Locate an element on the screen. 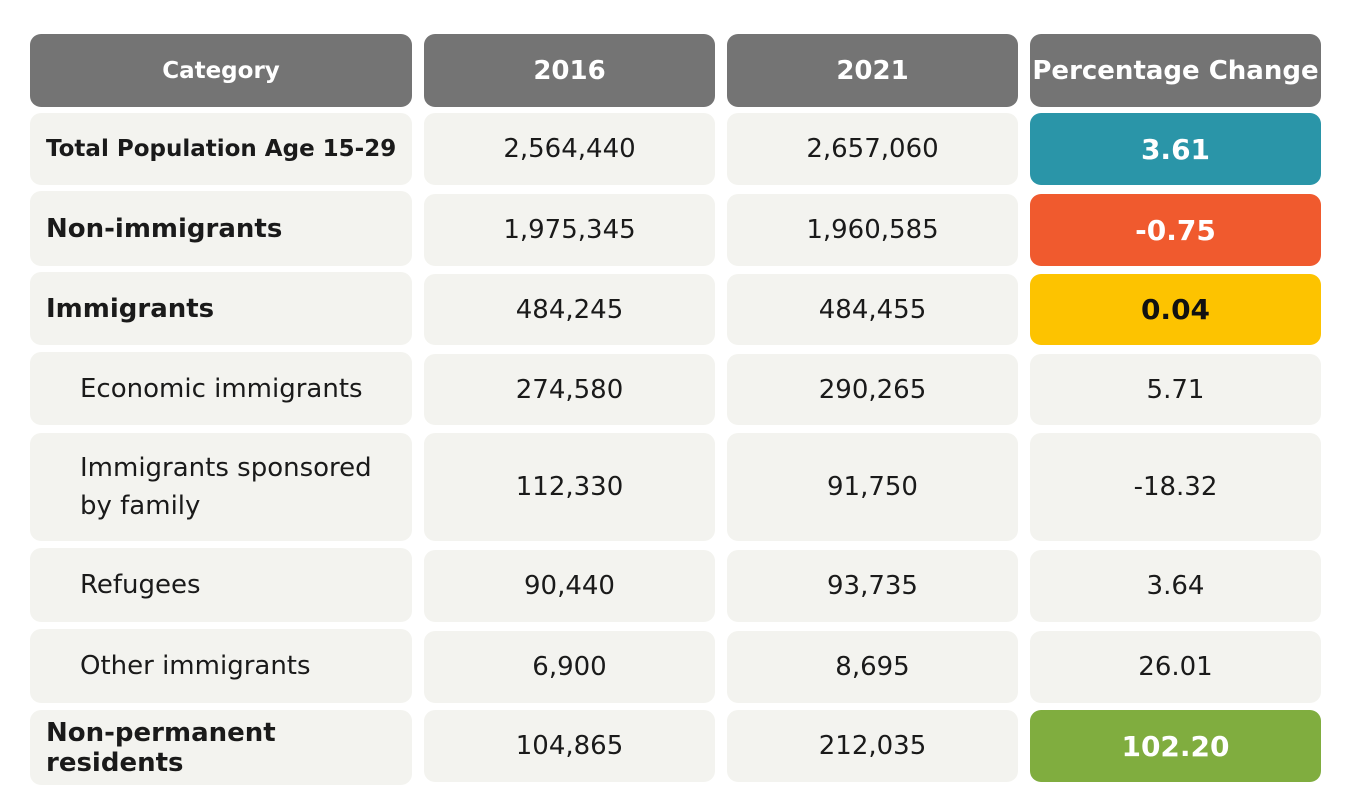 Image resolution: width=1369 pixels, height=812 pixels. header-2016: 2016 is located at coordinates (569, 70).